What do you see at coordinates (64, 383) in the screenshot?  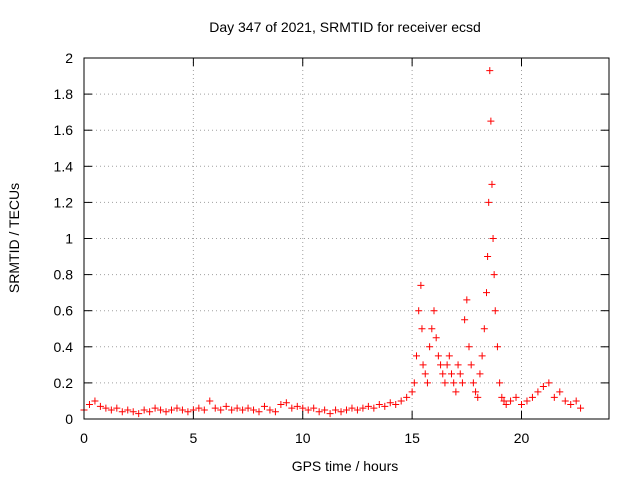 I see `y-tick-label: 0.2` at bounding box center [64, 383].